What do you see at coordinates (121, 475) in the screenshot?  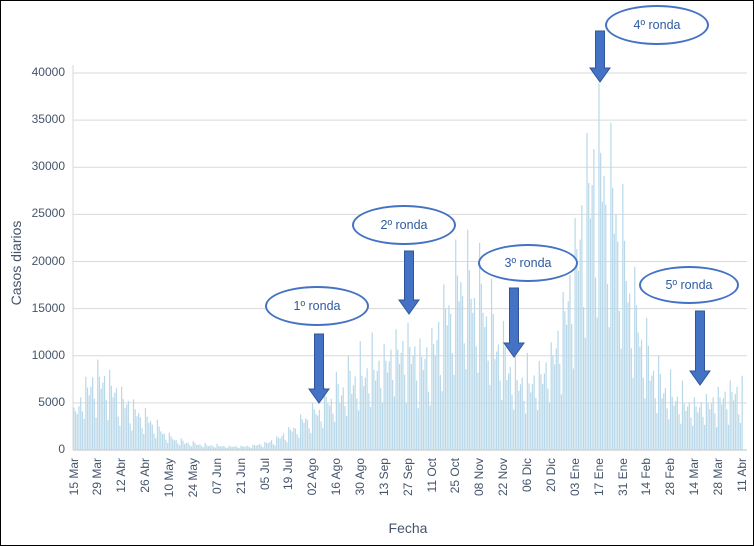 I see `x-tick-label: 12 Abr` at bounding box center [121, 475].